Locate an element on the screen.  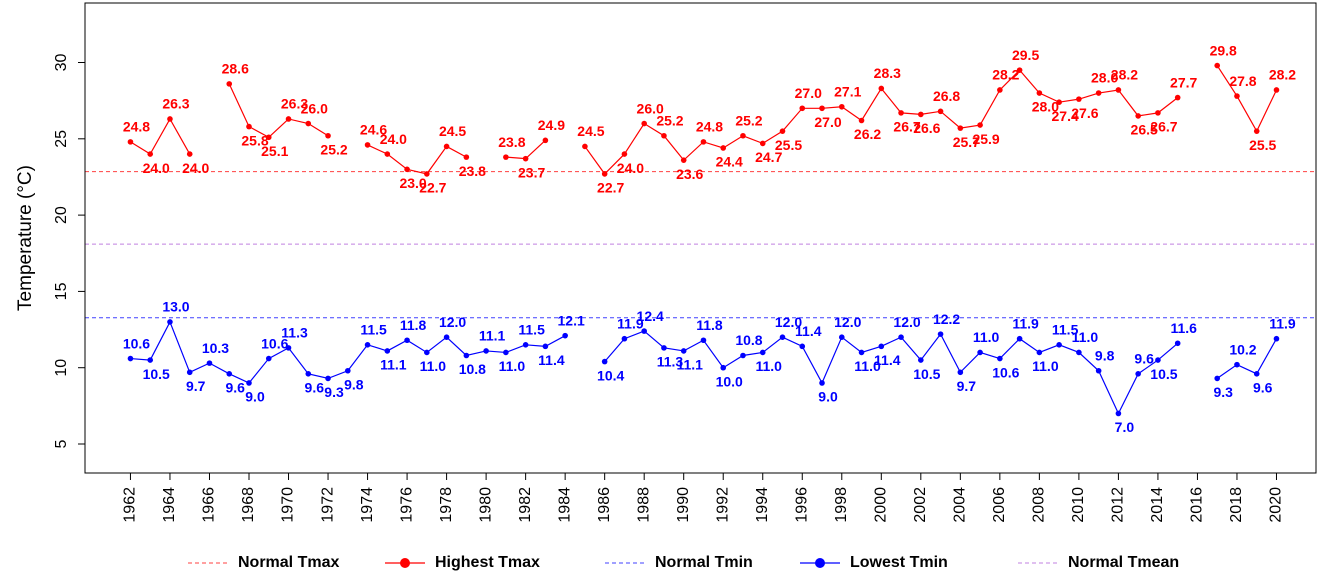
x-tick-label: 1996 is located at coordinates (801, 505).